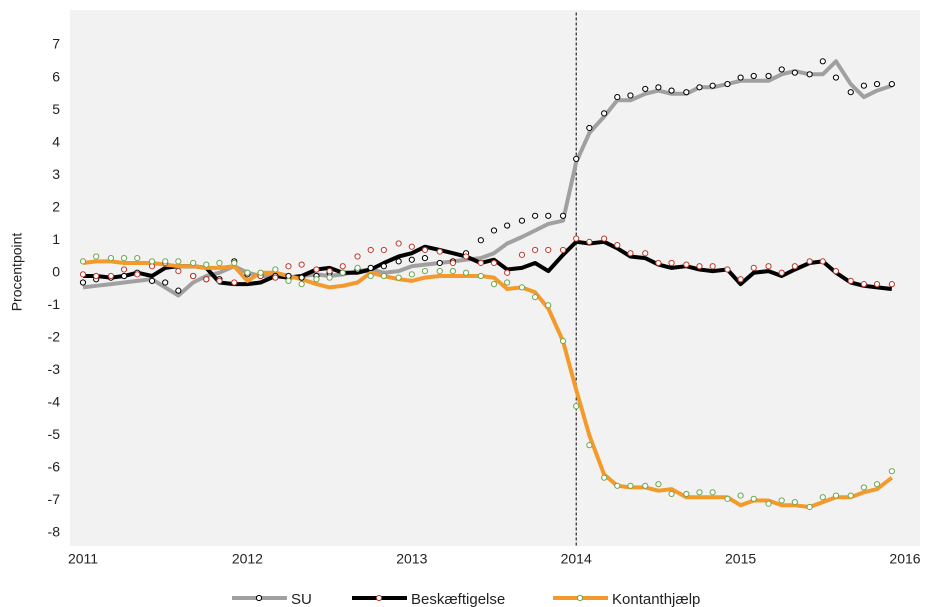  I want to click on legend-label: SU, so click(301, 599).